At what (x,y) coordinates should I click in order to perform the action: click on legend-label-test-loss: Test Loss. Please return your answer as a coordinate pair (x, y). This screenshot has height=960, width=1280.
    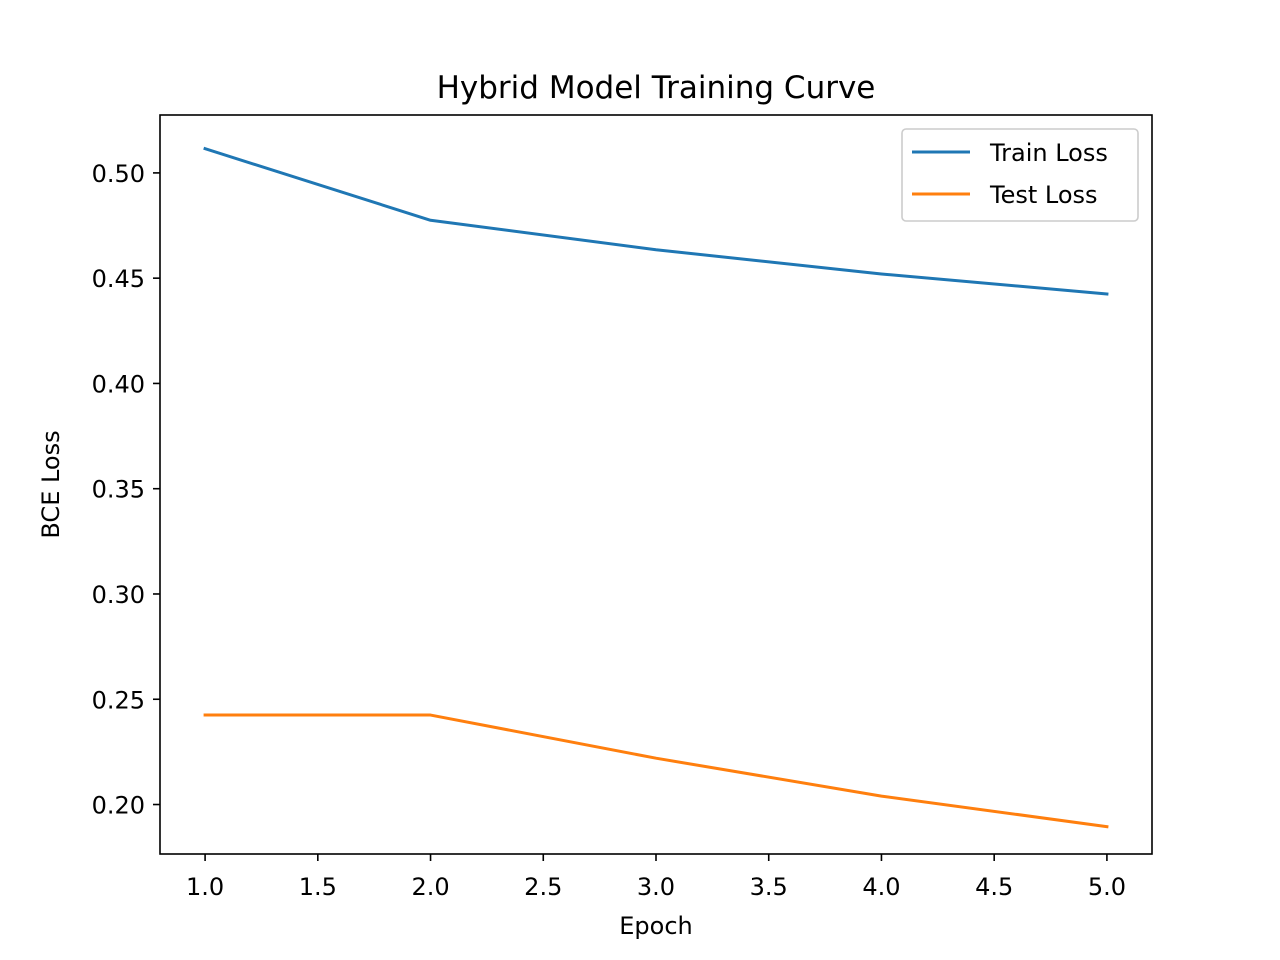
    Looking at the image, I should click on (1043, 195).